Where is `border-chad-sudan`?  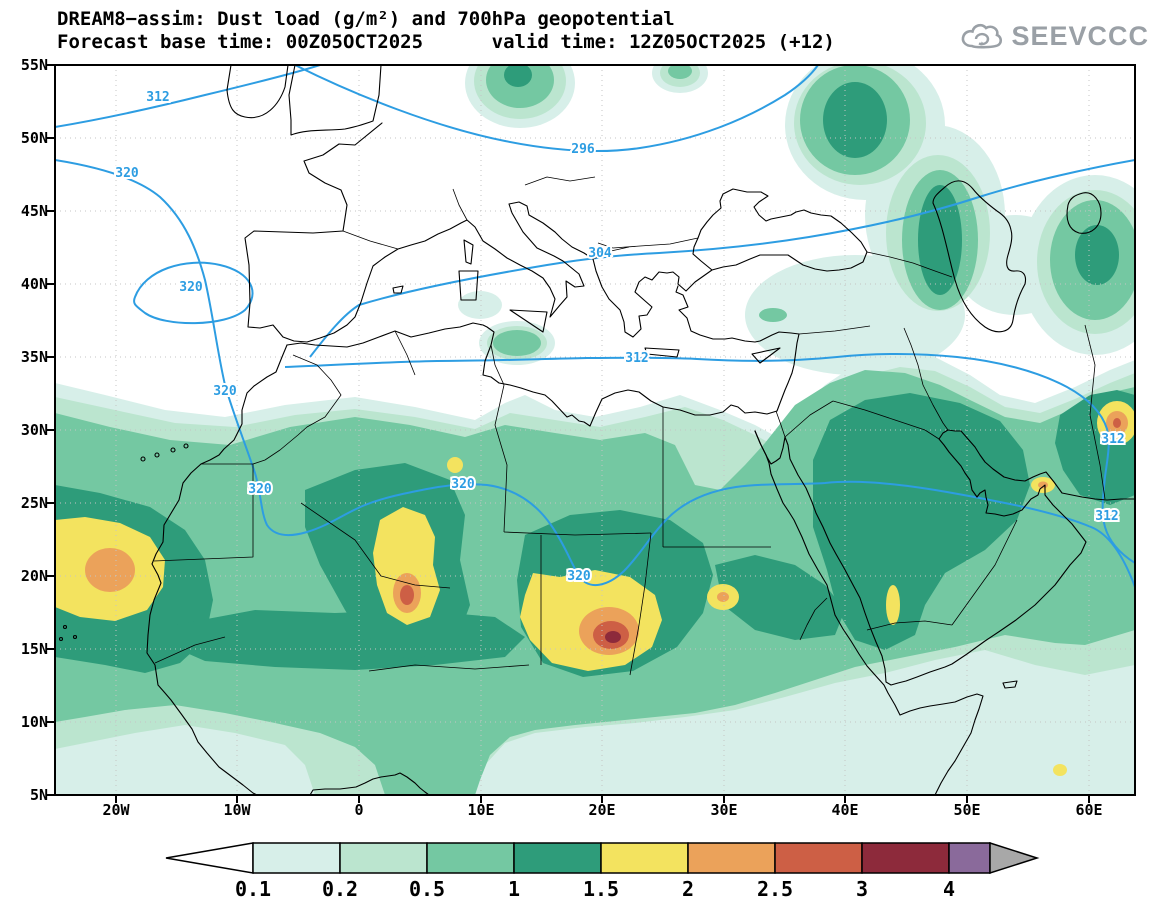
border-chad-sudan is located at coordinates (640, 604).